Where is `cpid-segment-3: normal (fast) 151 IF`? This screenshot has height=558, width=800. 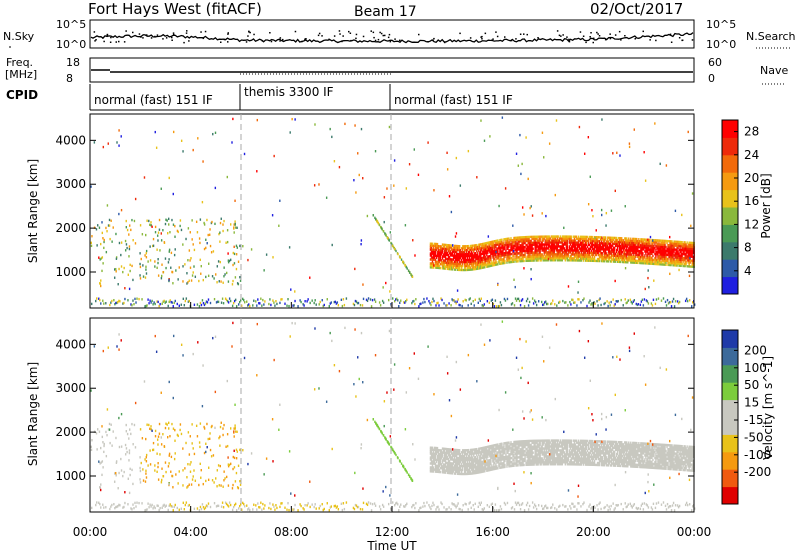 cpid-segment-3: normal (fast) 151 IF is located at coordinates (453, 100).